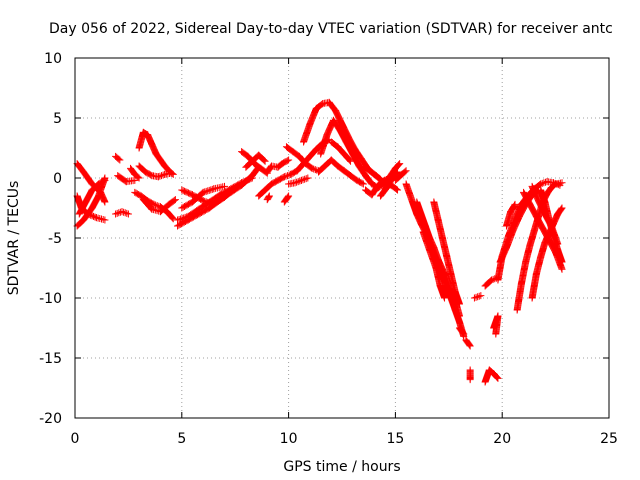 This screenshot has width=640, height=480. Describe the element at coordinates (50, 299) in the screenshot. I see `y-tick-label: -10` at that location.